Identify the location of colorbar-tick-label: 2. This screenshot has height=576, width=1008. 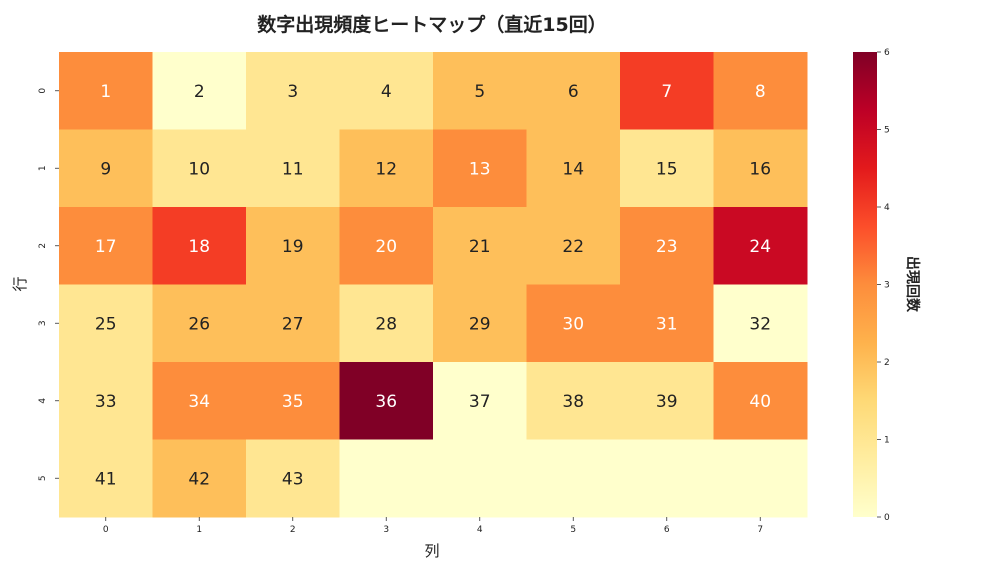
(887, 363).